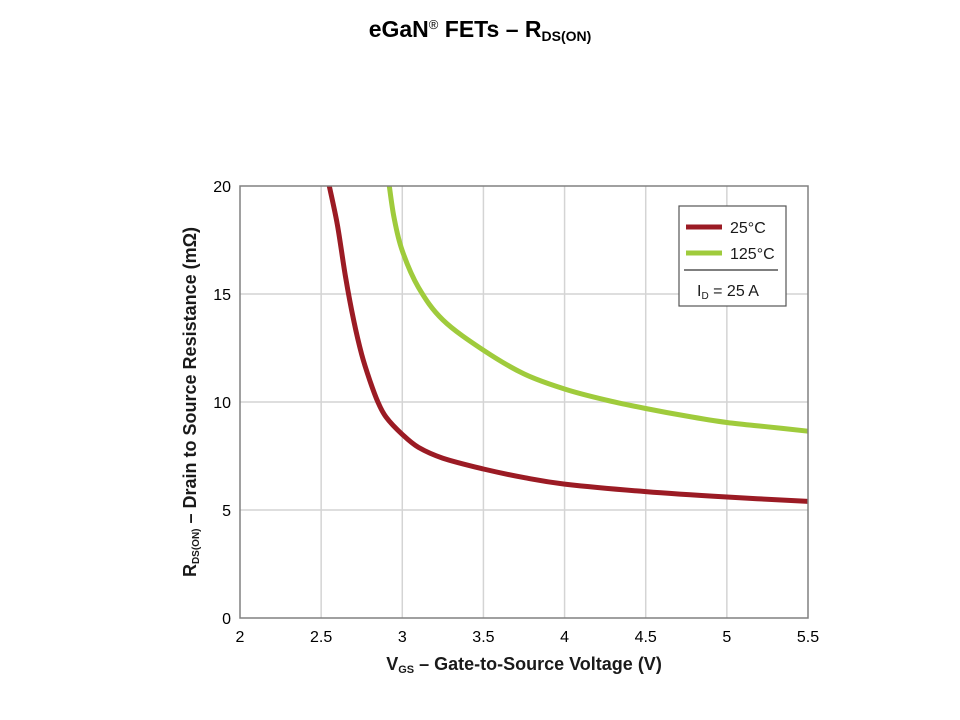 This screenshot has height=720, width=960. Describe the element at coordinates (226, 511) in the screenshot. I see `y-tick-label-1: 5` at that location.